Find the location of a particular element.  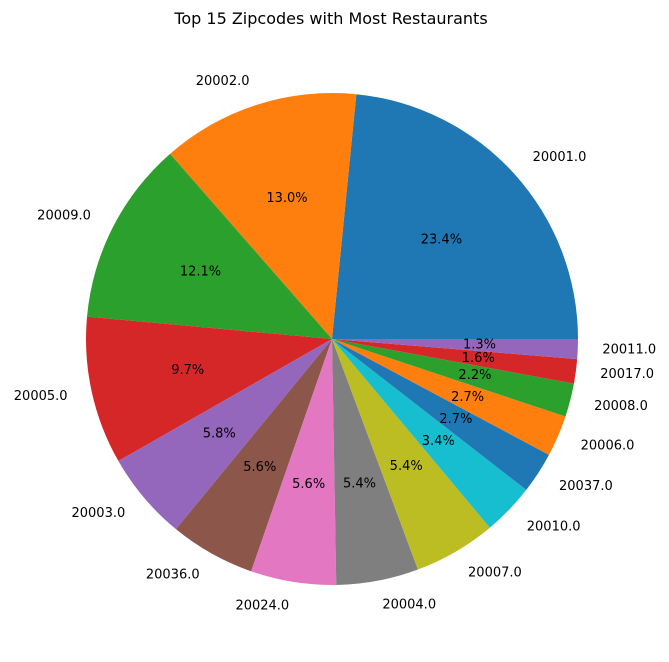

slice-label-20001-0: 20001.0 is located at coordinates (560, 157).